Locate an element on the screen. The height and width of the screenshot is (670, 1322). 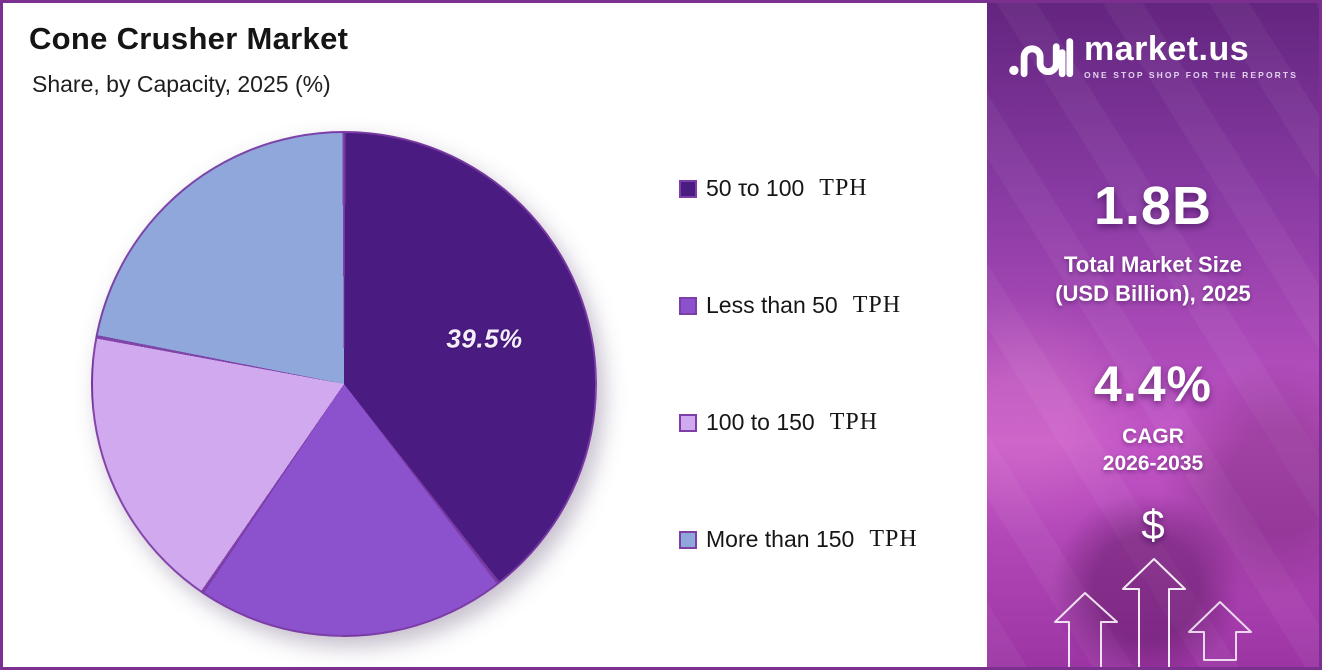
legend-label: Less than 50 is located at coordinates (772, 305).